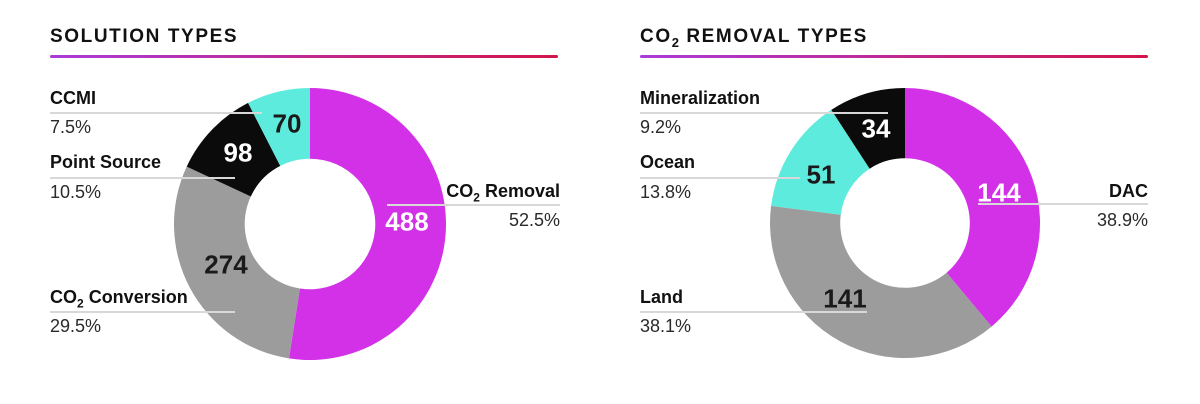 Image resolution: width=1200 pixels, height=404 pixels. I want to click on value-ocean: 51, so click(821, 174).